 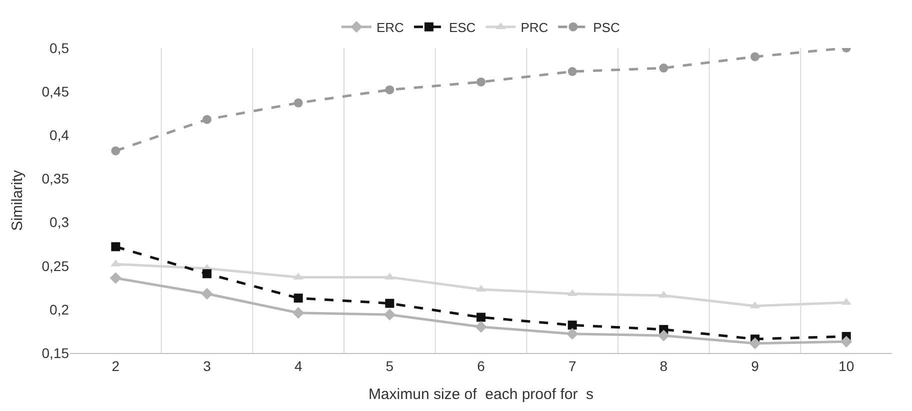 I want to click on y-axis-title: Similarity, so click(x=17, y=200).